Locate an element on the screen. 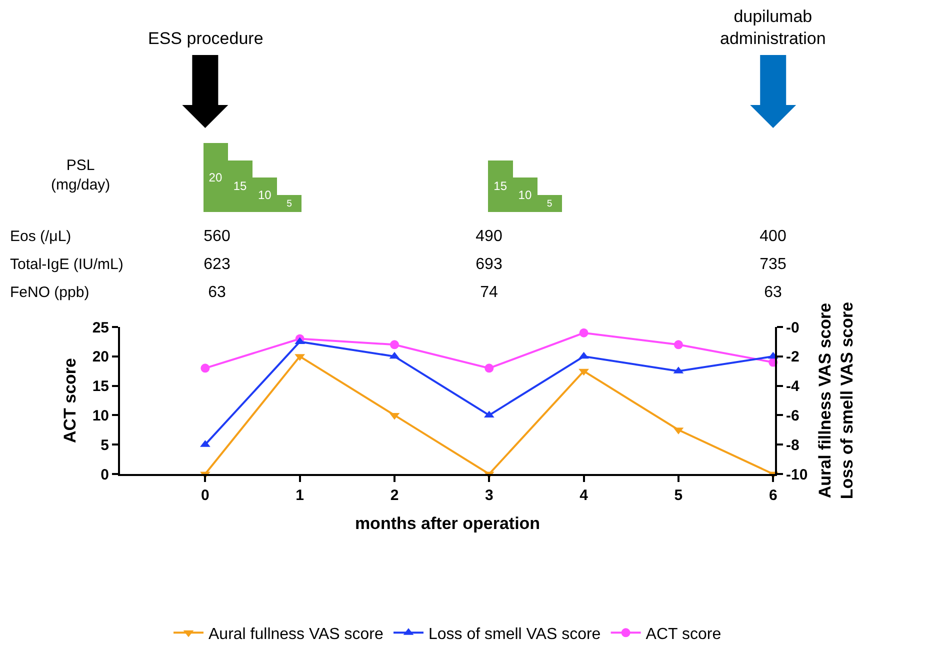  y2-tick-label: -0 is located at coordinates (793, 327).